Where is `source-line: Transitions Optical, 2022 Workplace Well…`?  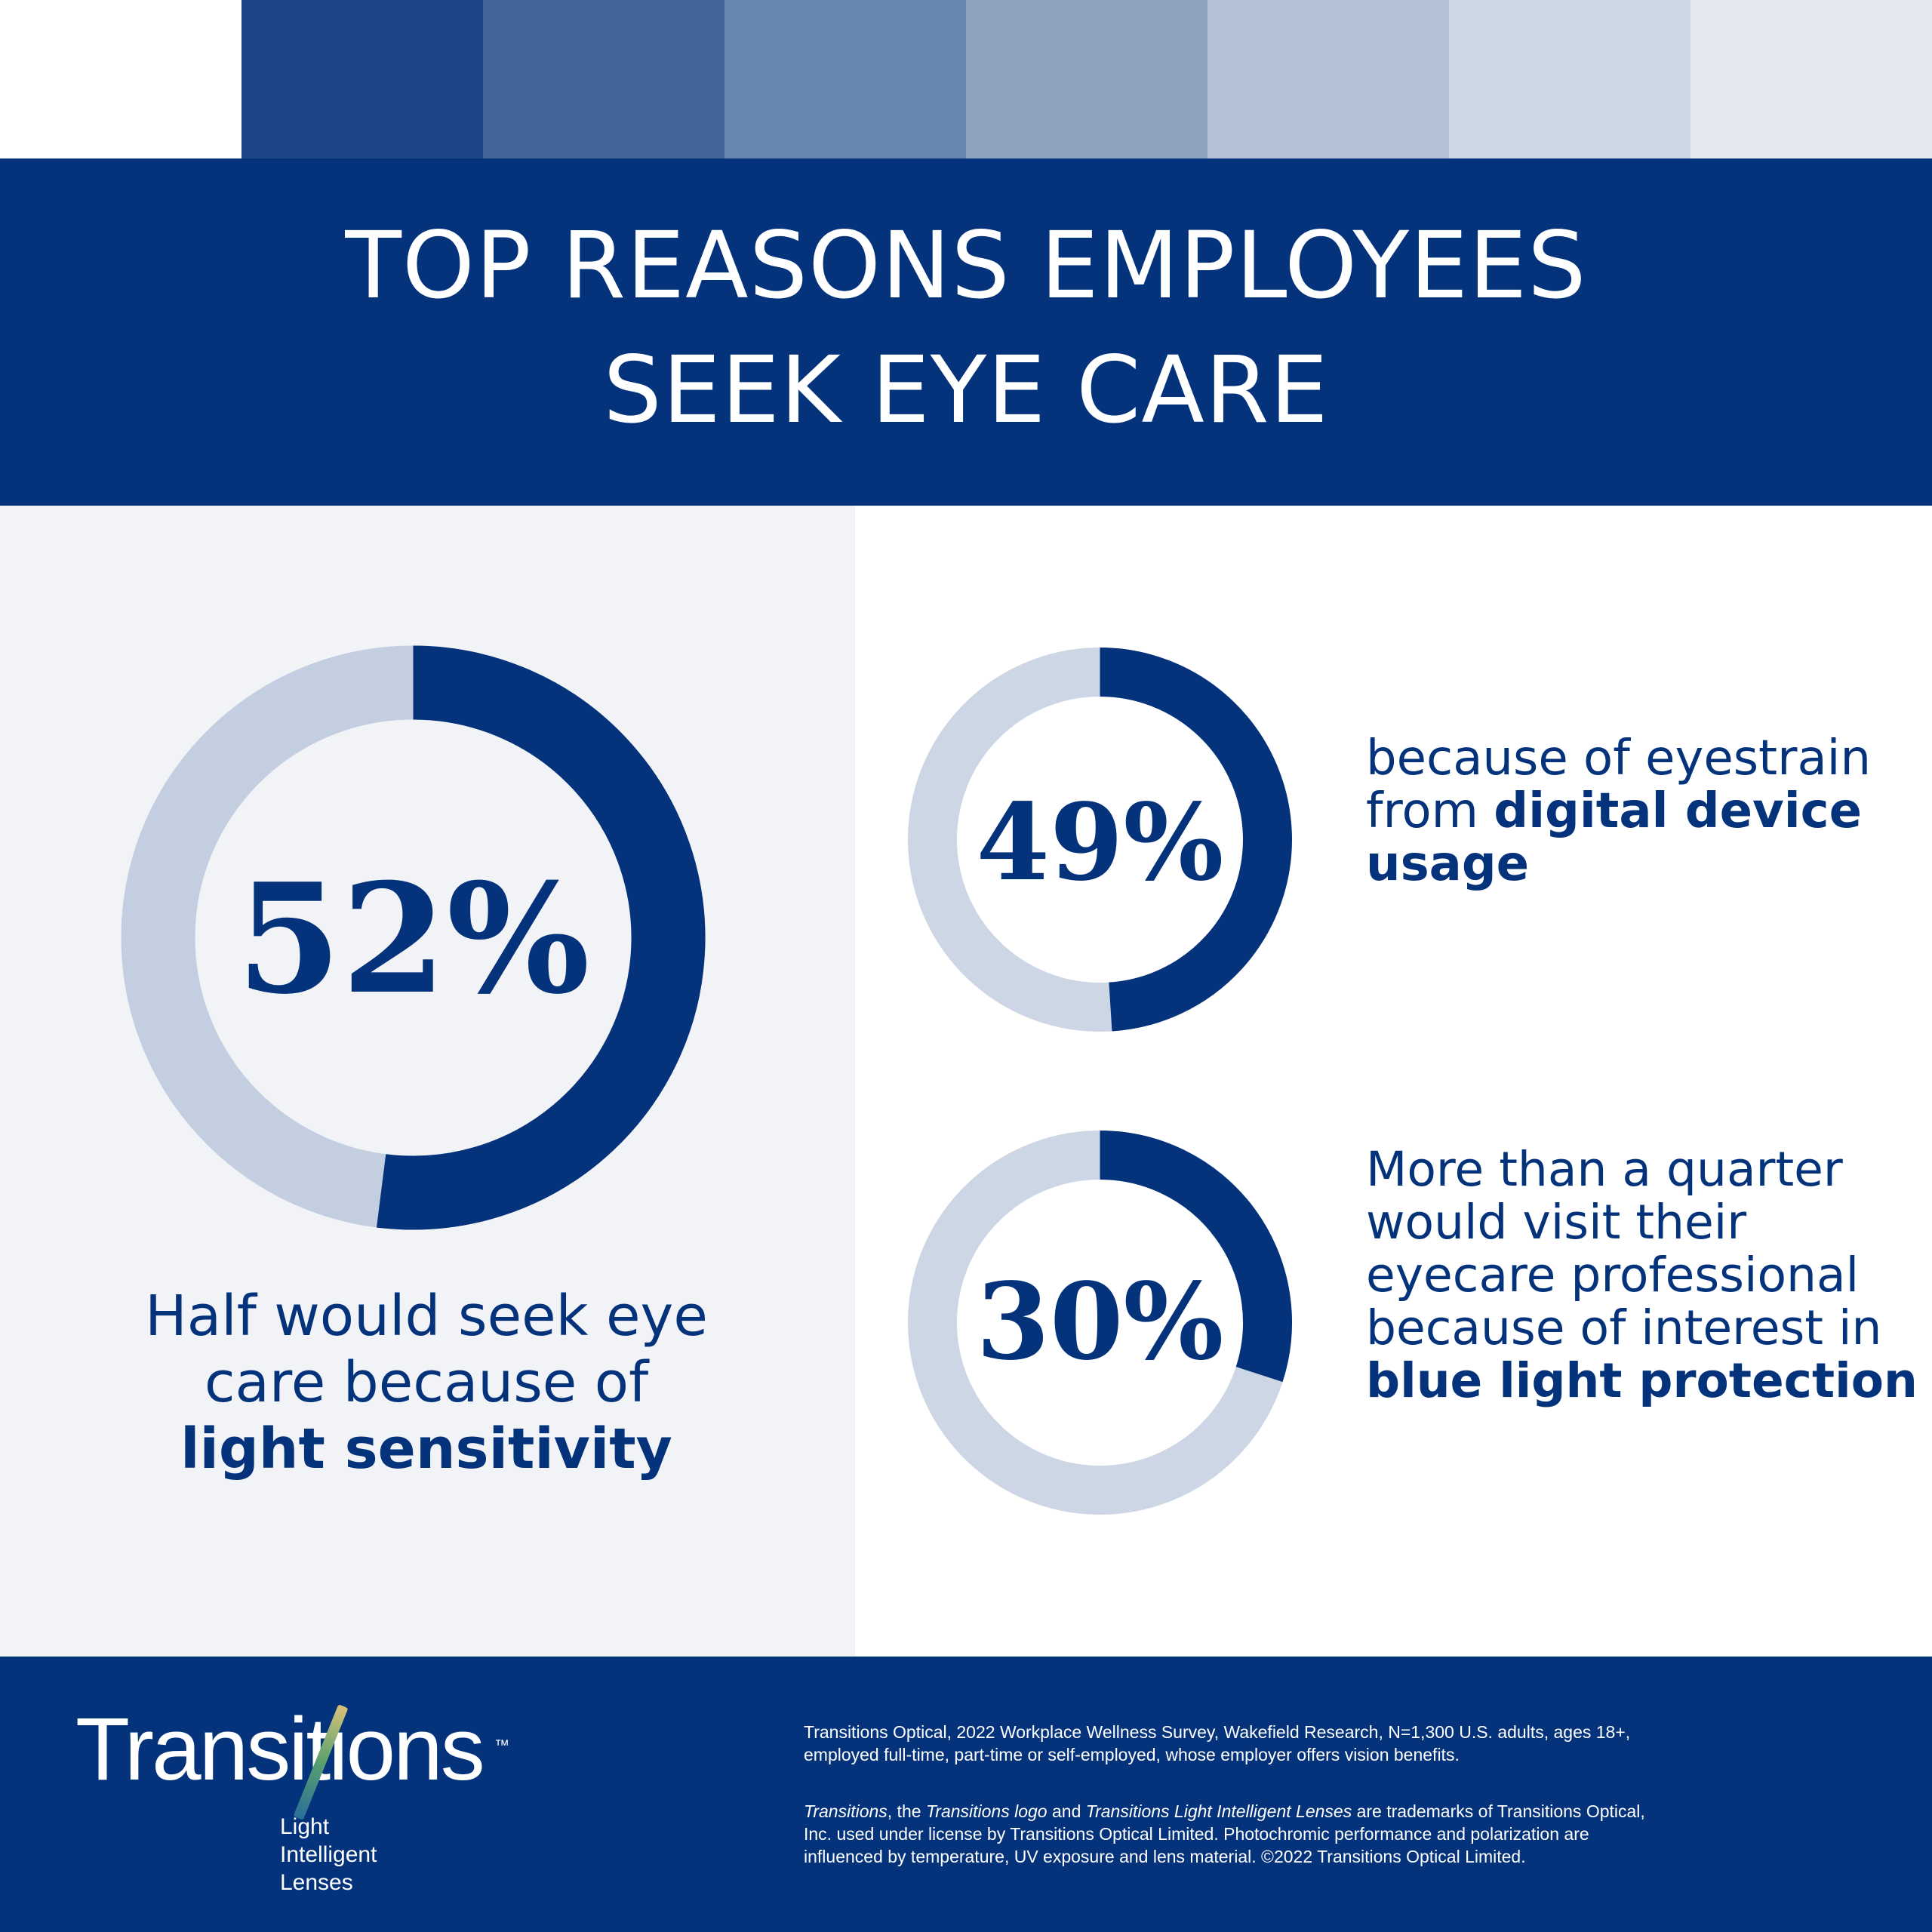 source-line: Transitions Optical, 2022 Workplace Well… is located at coordinates (1217, 1732).